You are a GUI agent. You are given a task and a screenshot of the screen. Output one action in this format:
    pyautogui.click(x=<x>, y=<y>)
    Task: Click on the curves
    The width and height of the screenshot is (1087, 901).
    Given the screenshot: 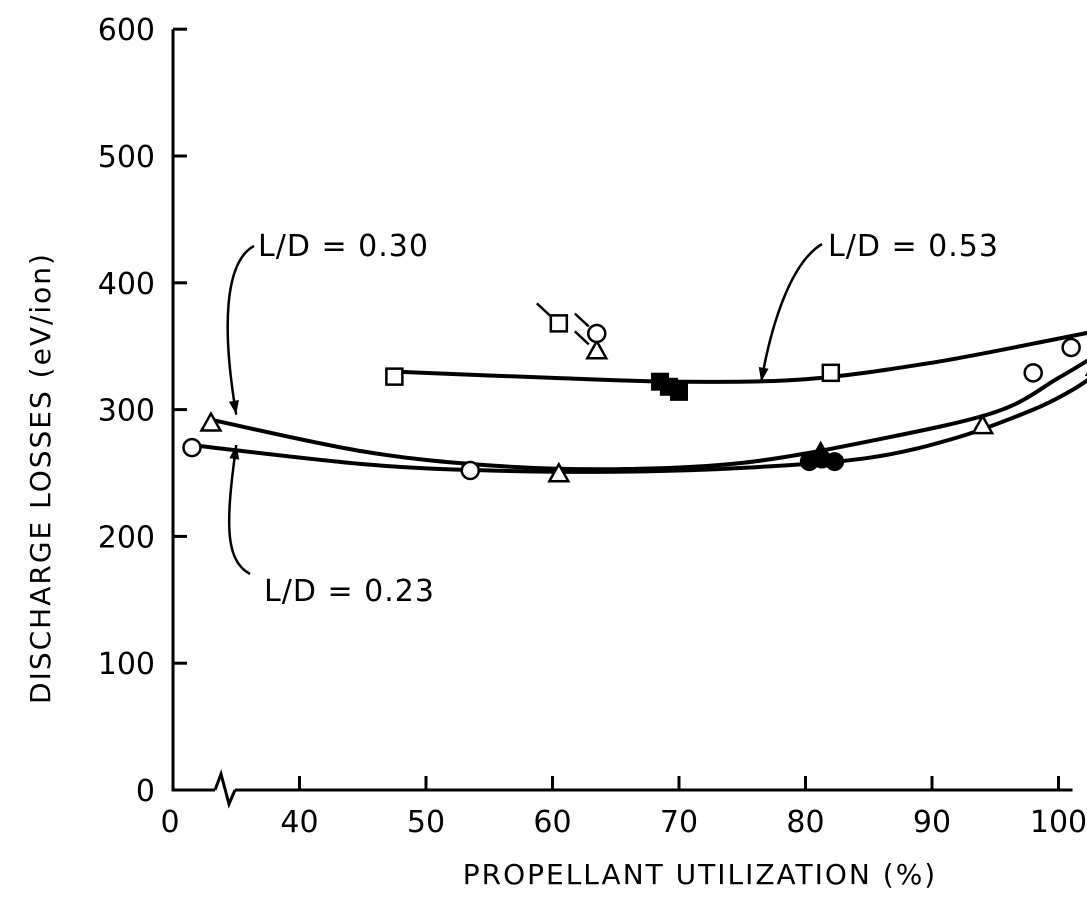 What is the action you would take?
    pyautogui.click(x=639, y=402)
    